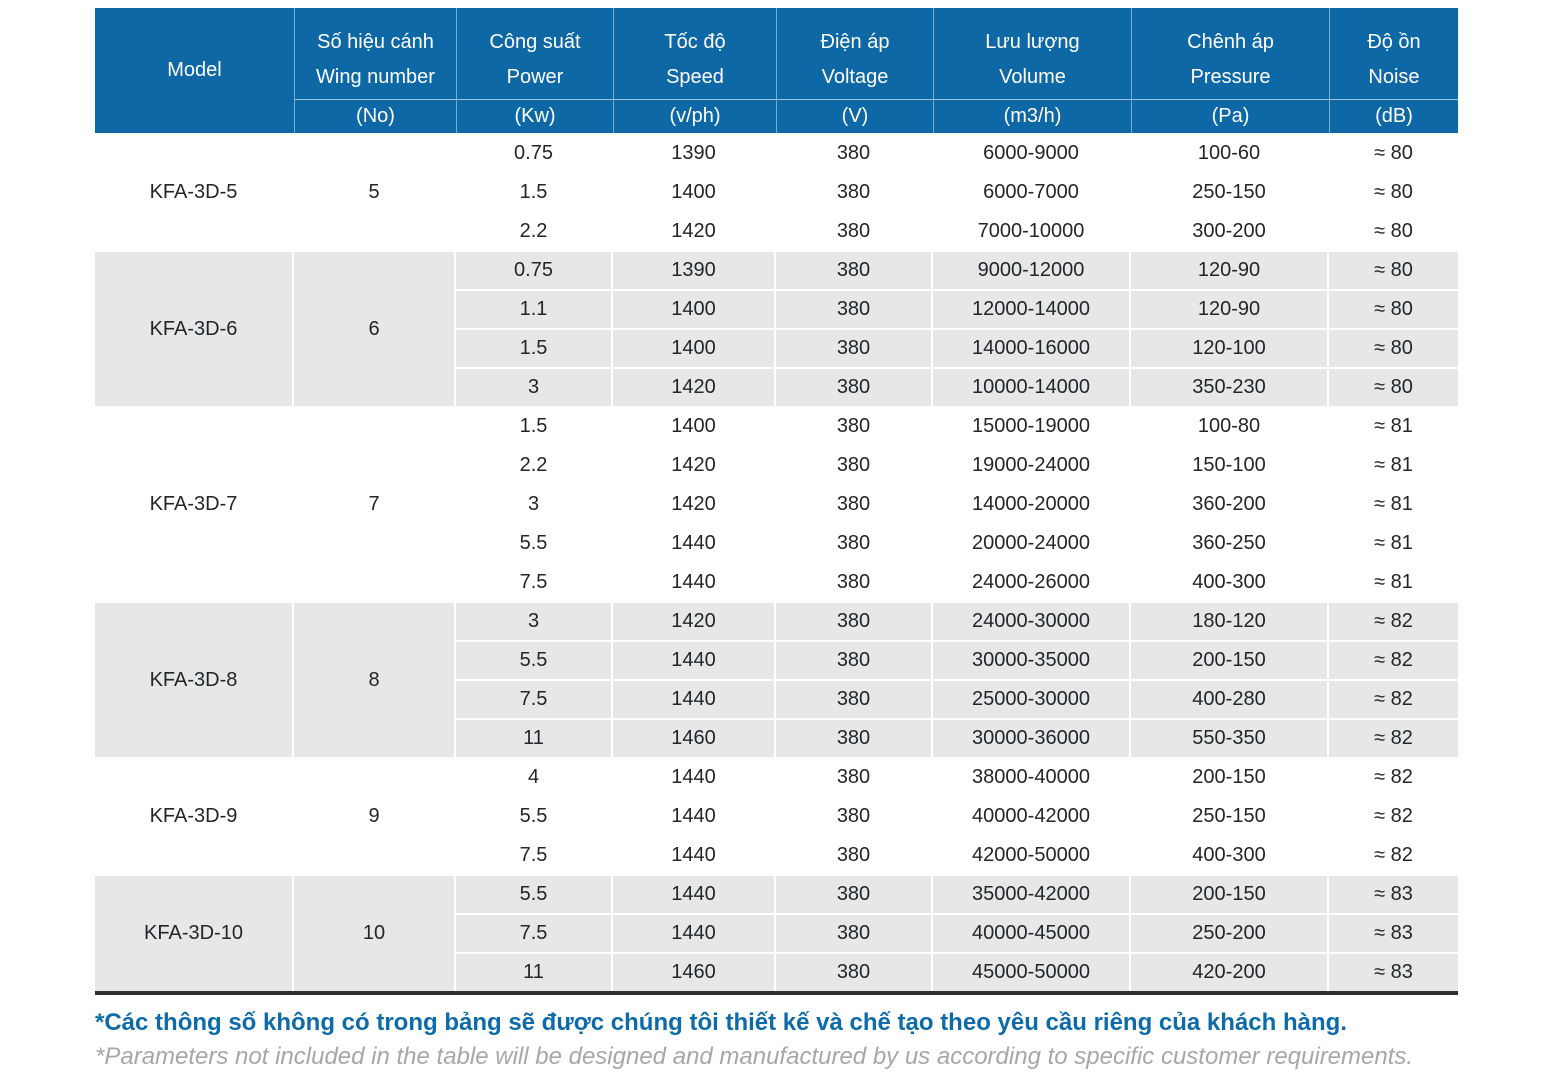 Image resolution: width=1552 pixels, height=1092 pixels. What do you see at coordinates (375, 42) in the screenshot?
I see `header-wing-vn: Số hiệu cánh` at bounding box center [375, 42].